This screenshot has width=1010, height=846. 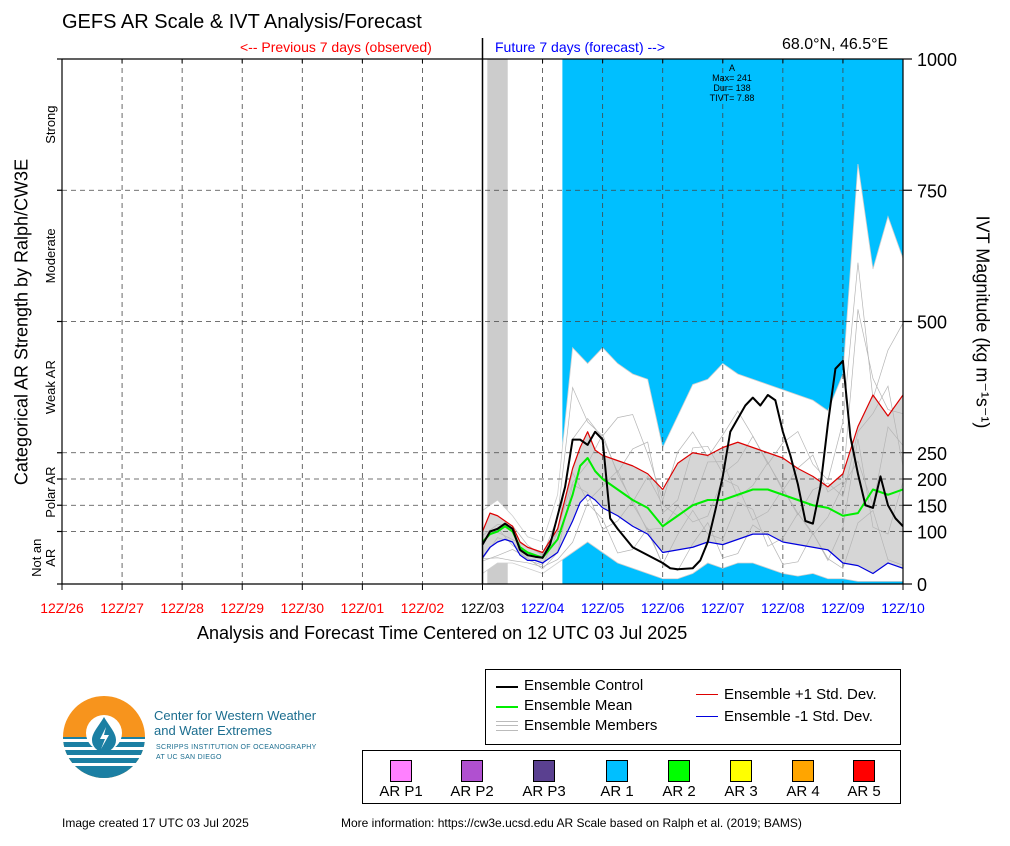 I want to click on ar-scale-label: AR 1, so click(x=617, y=791).